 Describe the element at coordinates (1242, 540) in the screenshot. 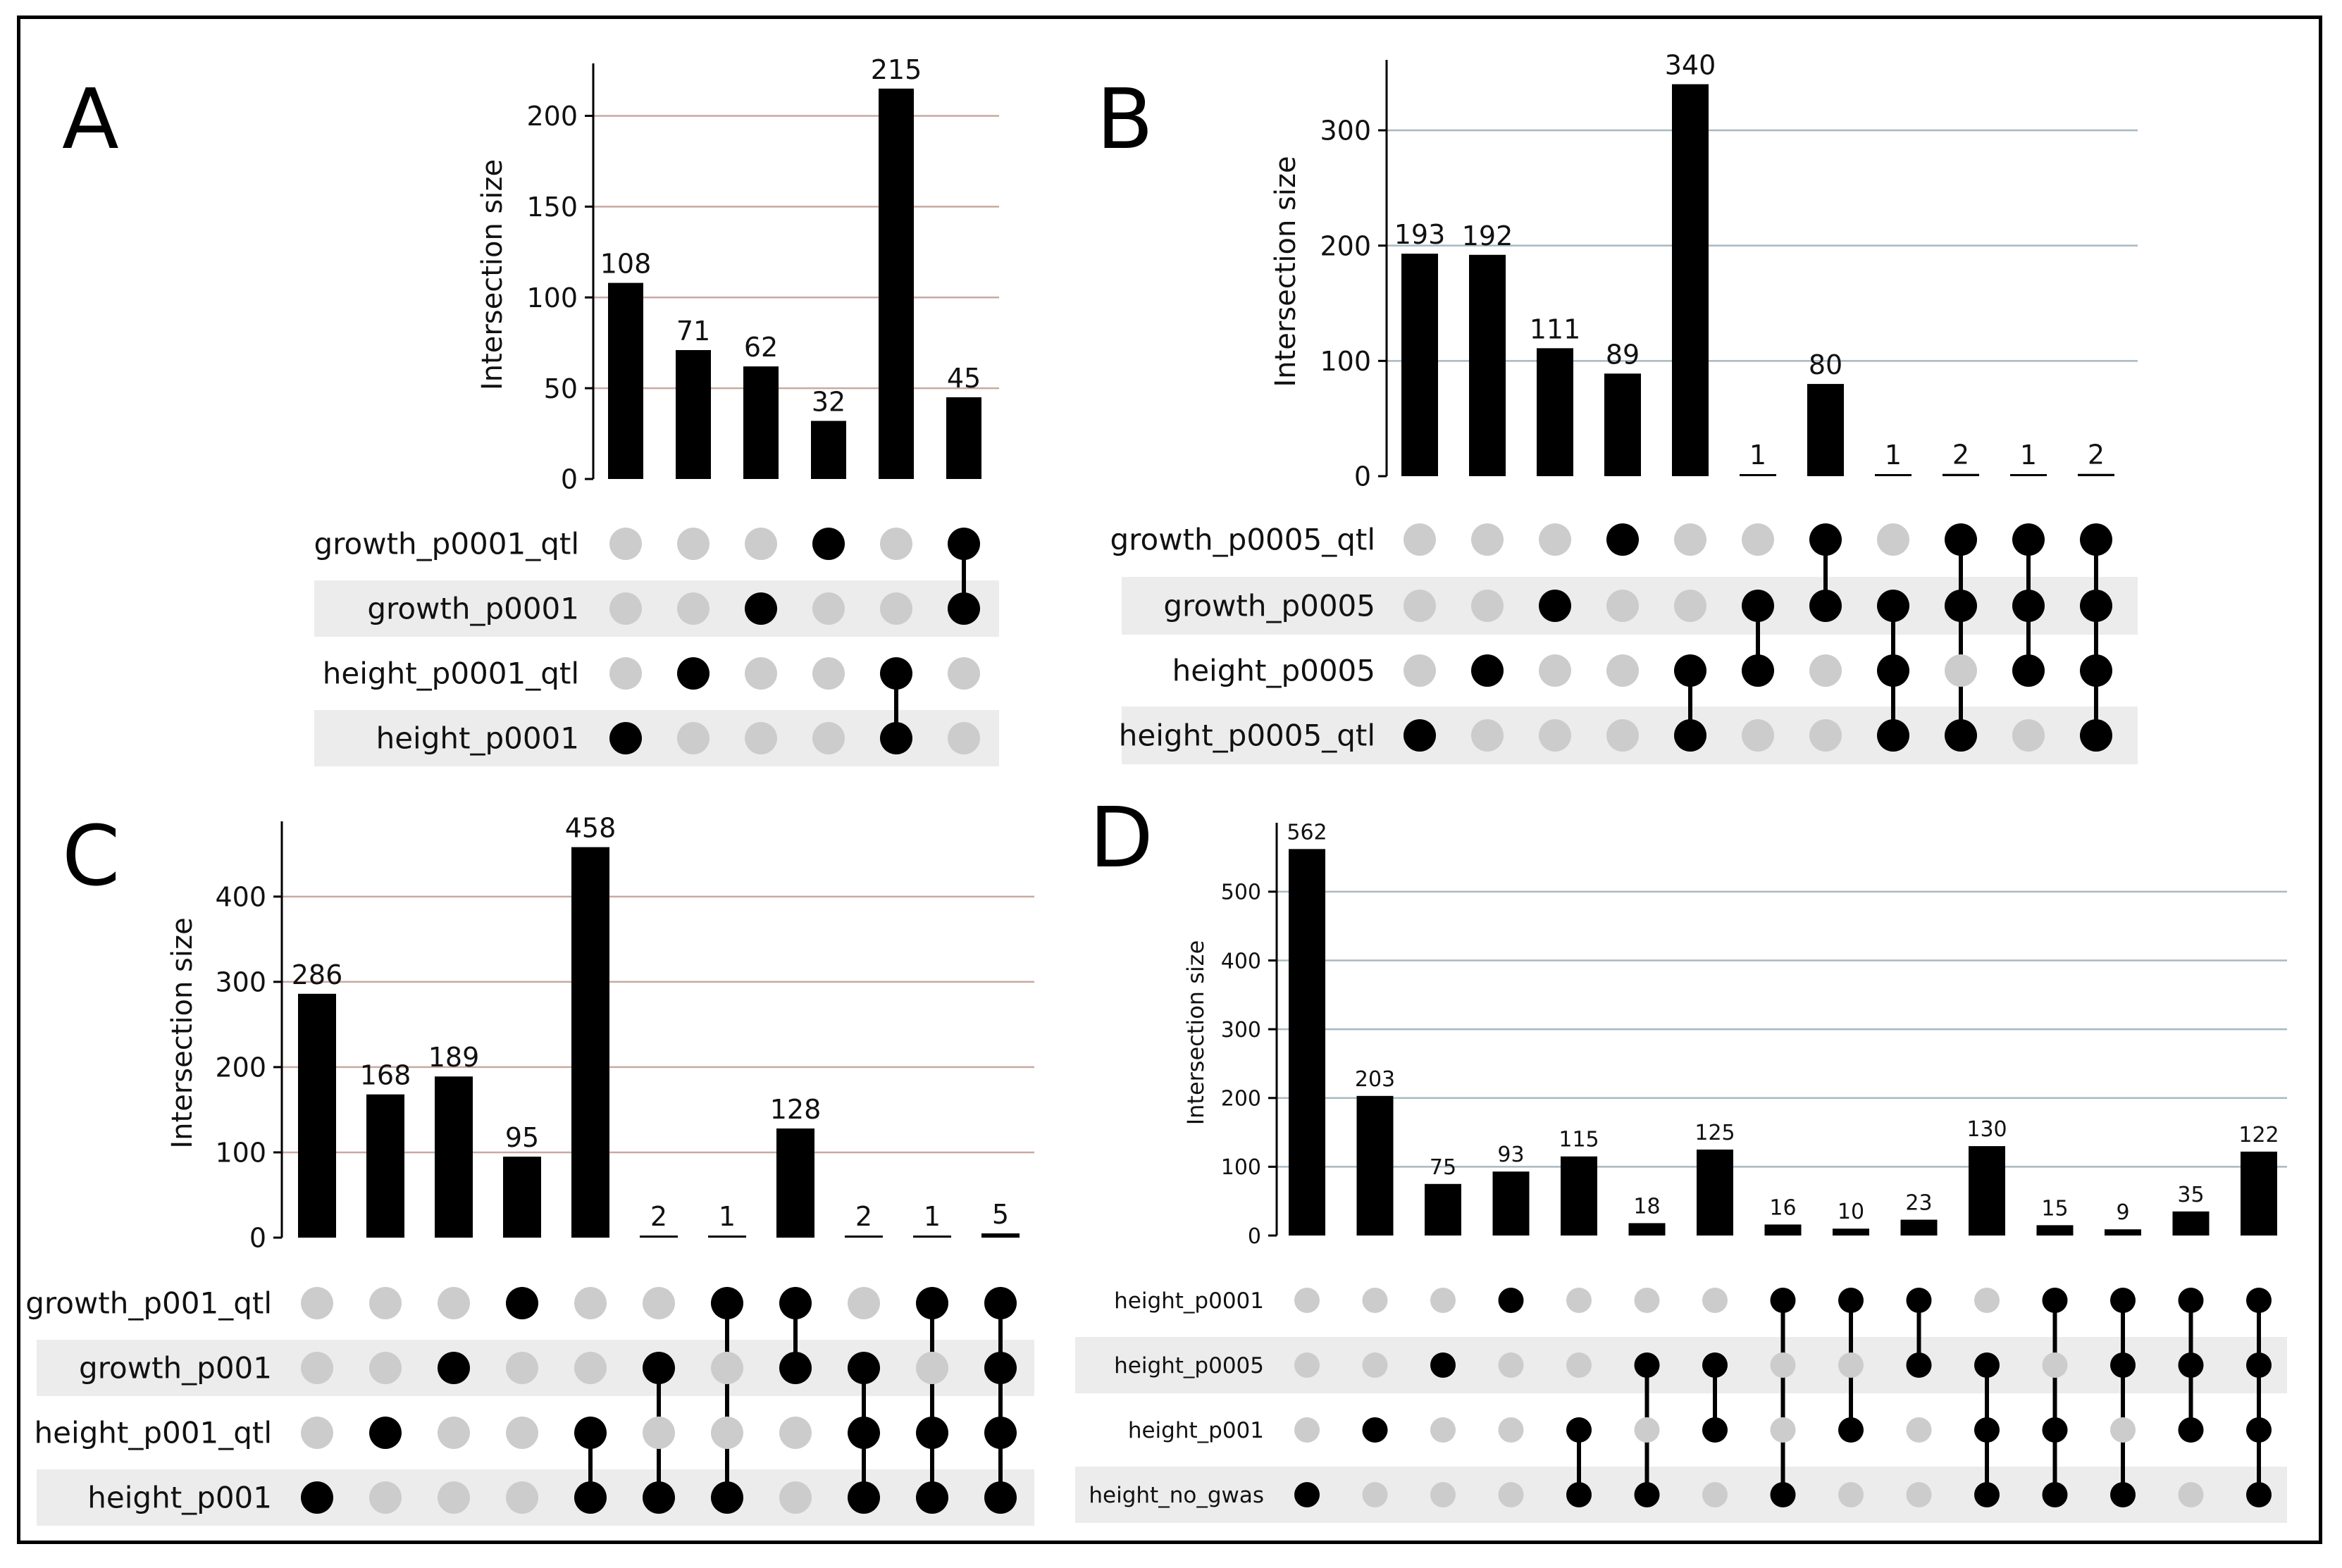

I see `set-label: growth_p0005_qtl` at that location.